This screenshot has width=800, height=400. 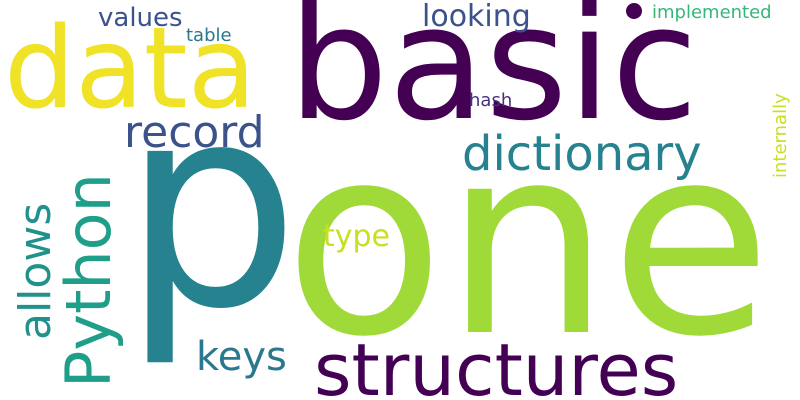 What do you see at coordinates (241, 357) in the screenshot?
I see `word-keys: keys` at bounding box center [241, 357].